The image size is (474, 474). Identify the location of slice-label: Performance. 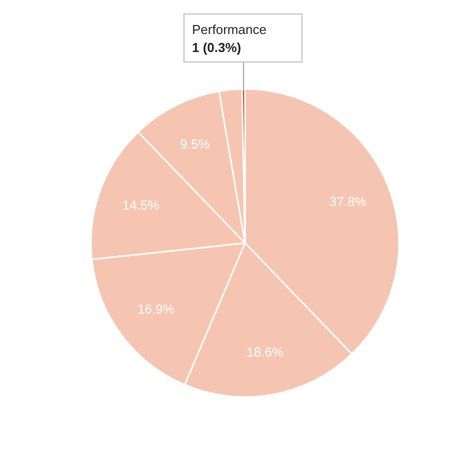
(229, 29).